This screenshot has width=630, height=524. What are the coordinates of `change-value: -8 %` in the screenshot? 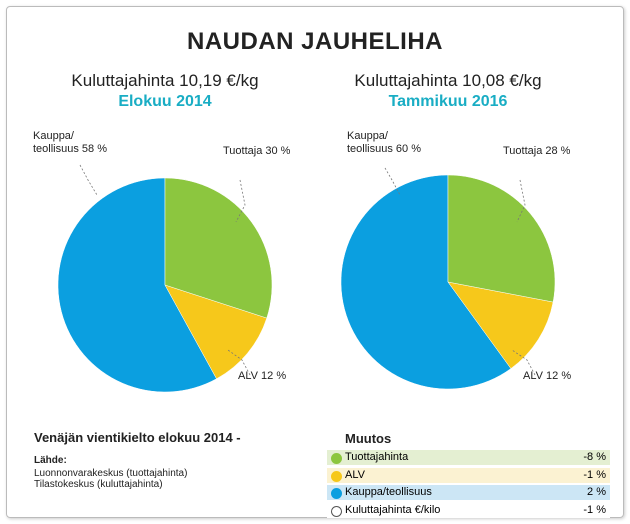 It's located at (594, 457).